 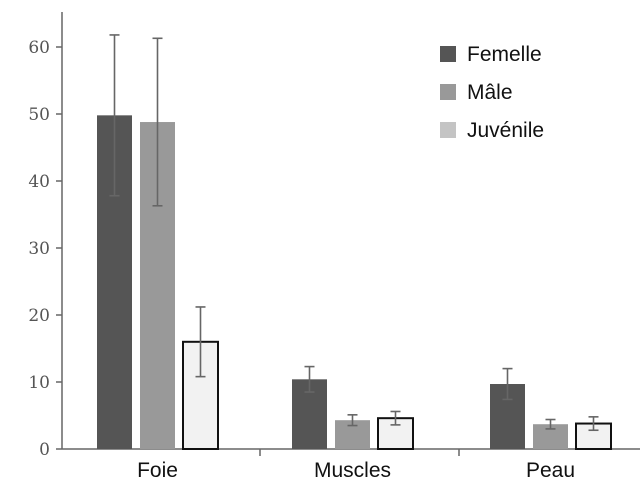 I want to click on legend-label: Juvénile, so click(x=505, y=130).